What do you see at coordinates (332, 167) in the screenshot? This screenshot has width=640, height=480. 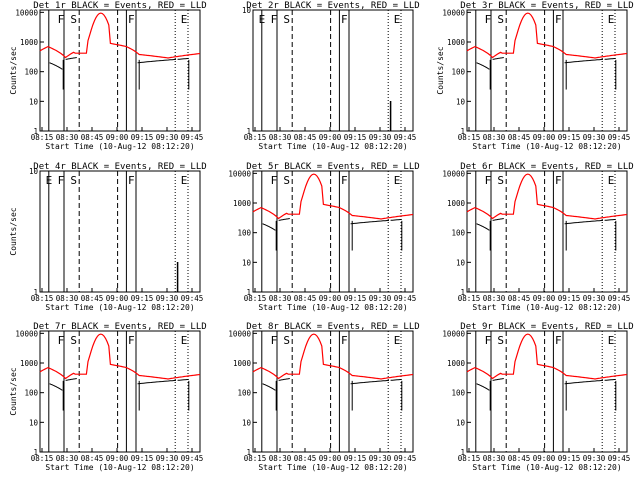 I see `panel-title: Det 5r BLACK = Events, RED = LLD` at bounding box center [332, 167].